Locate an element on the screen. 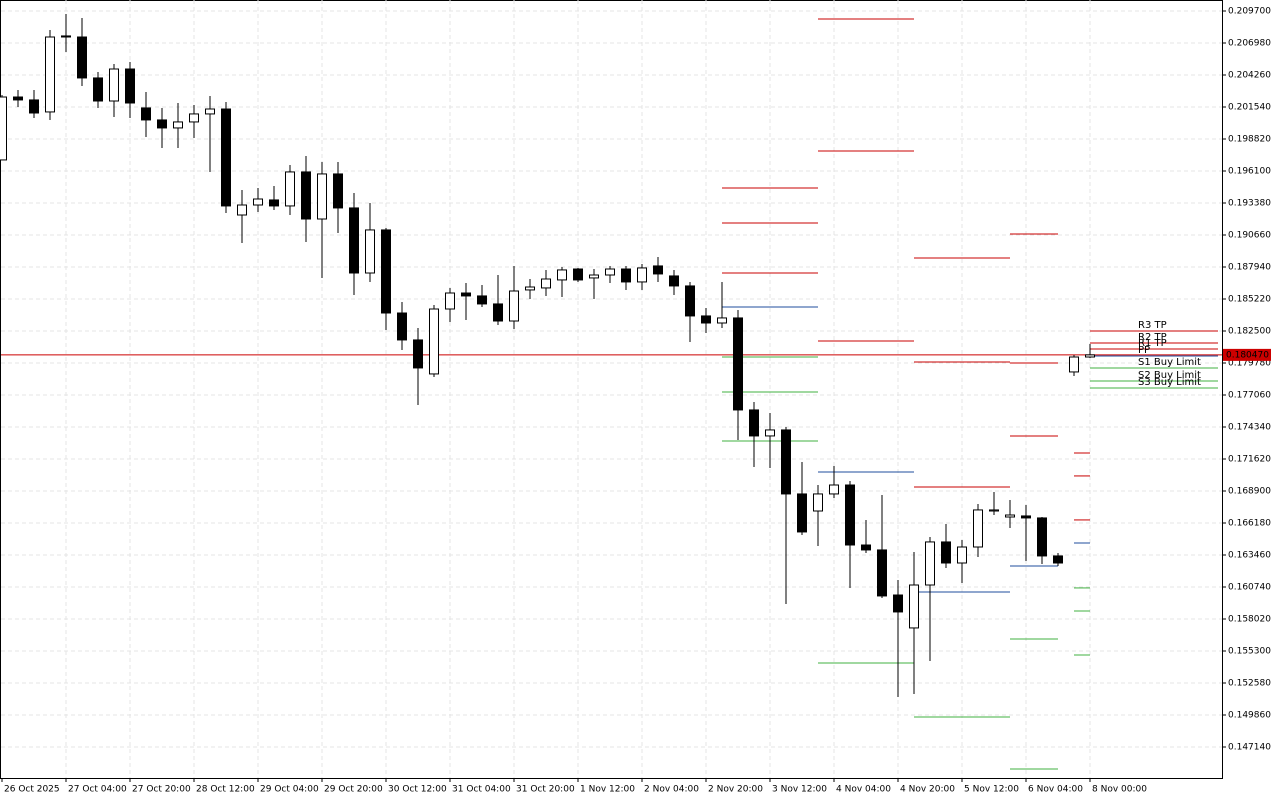 Image resolution: width=1280 pixels, height=800 pixels. y-tick-label: 0.147140 is located at coordinates (1249, 748).